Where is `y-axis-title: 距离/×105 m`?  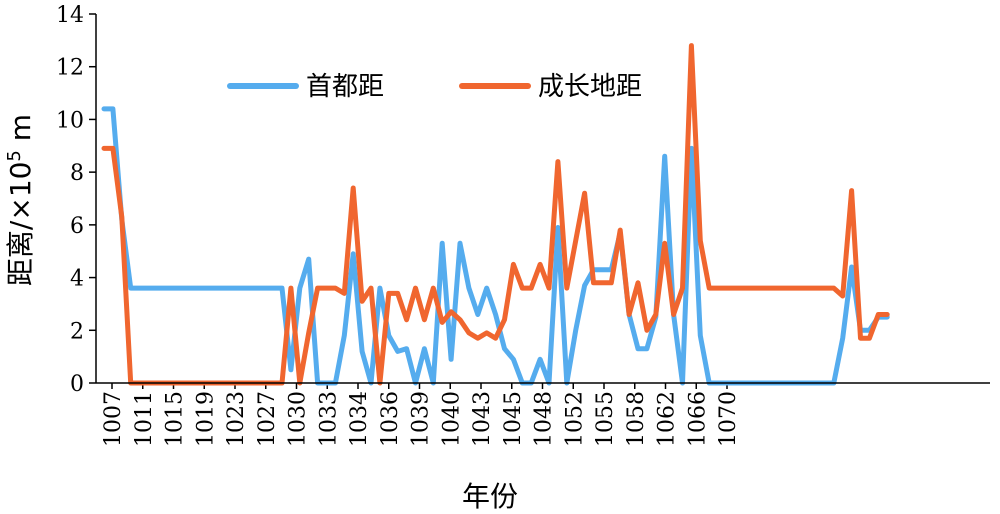
y-axis-title: 距离/×105 m is located at coordinates (20, 200).